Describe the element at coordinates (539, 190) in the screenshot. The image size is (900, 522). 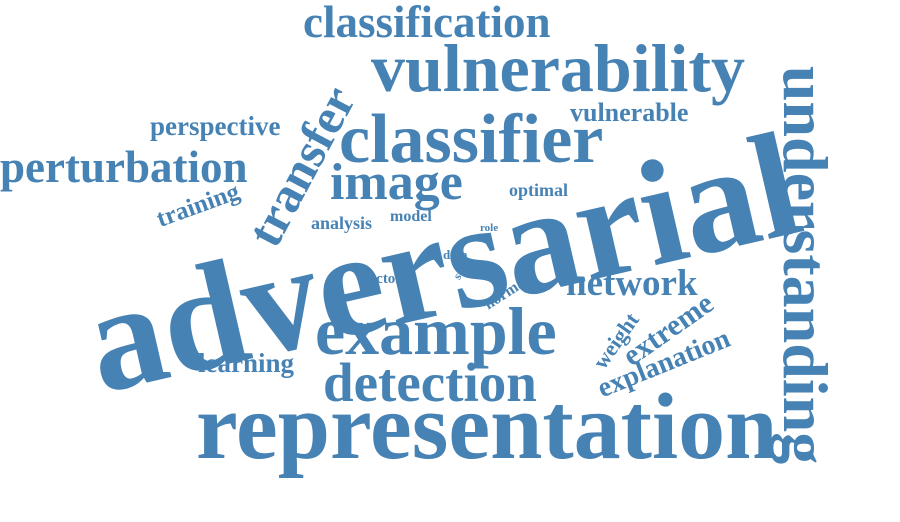
I see `word-optimal: optimal` at that location.